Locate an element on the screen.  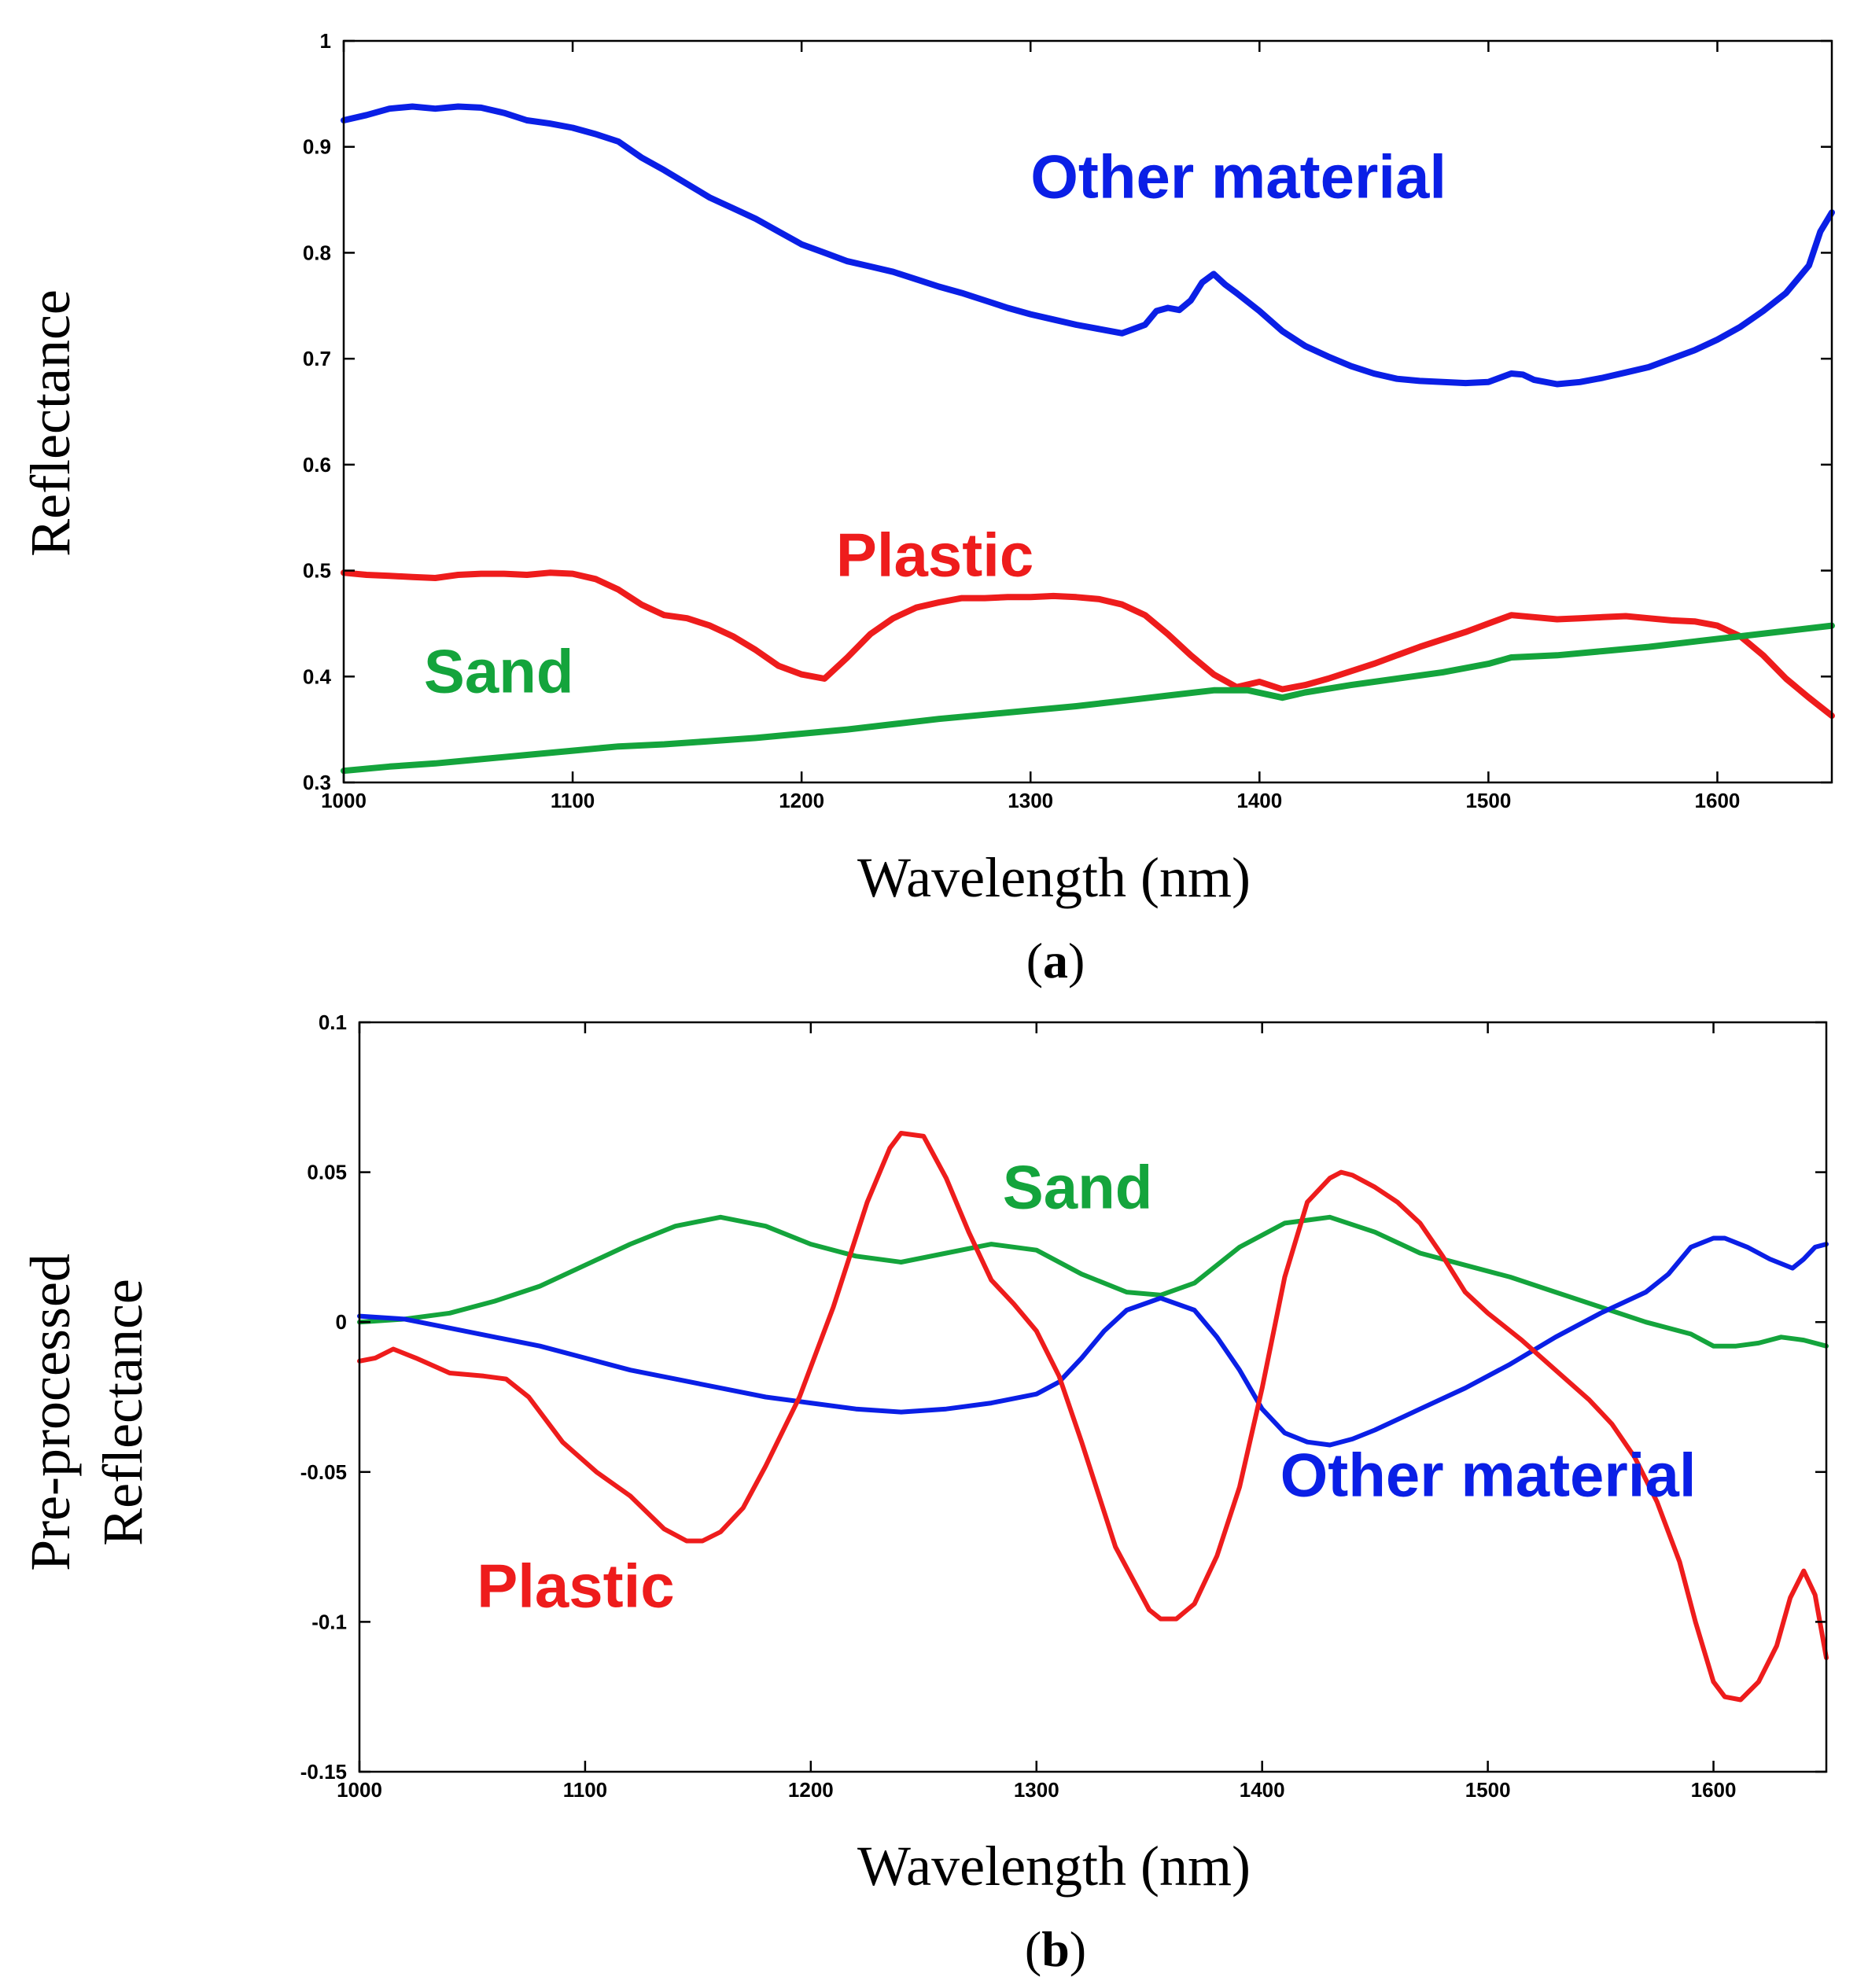
panel-b-ylabel-line1: Pre-processed is located at coordinates (50, 1412).